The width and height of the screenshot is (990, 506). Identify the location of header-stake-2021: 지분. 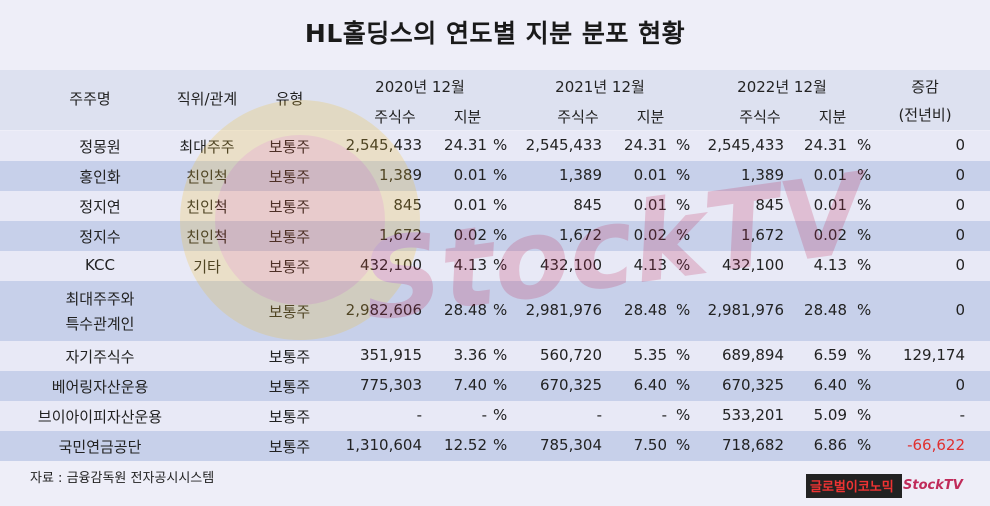
(650, 117).